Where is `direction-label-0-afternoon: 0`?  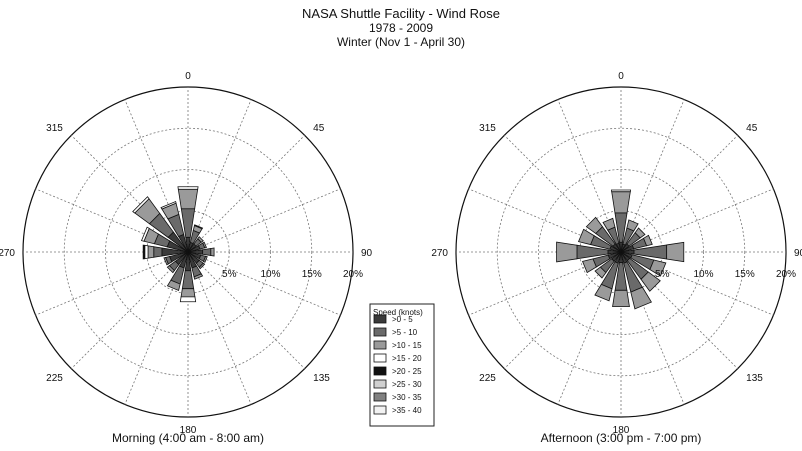
direction-label-0-afternoon: 0 is located at coordinates (621, 76).